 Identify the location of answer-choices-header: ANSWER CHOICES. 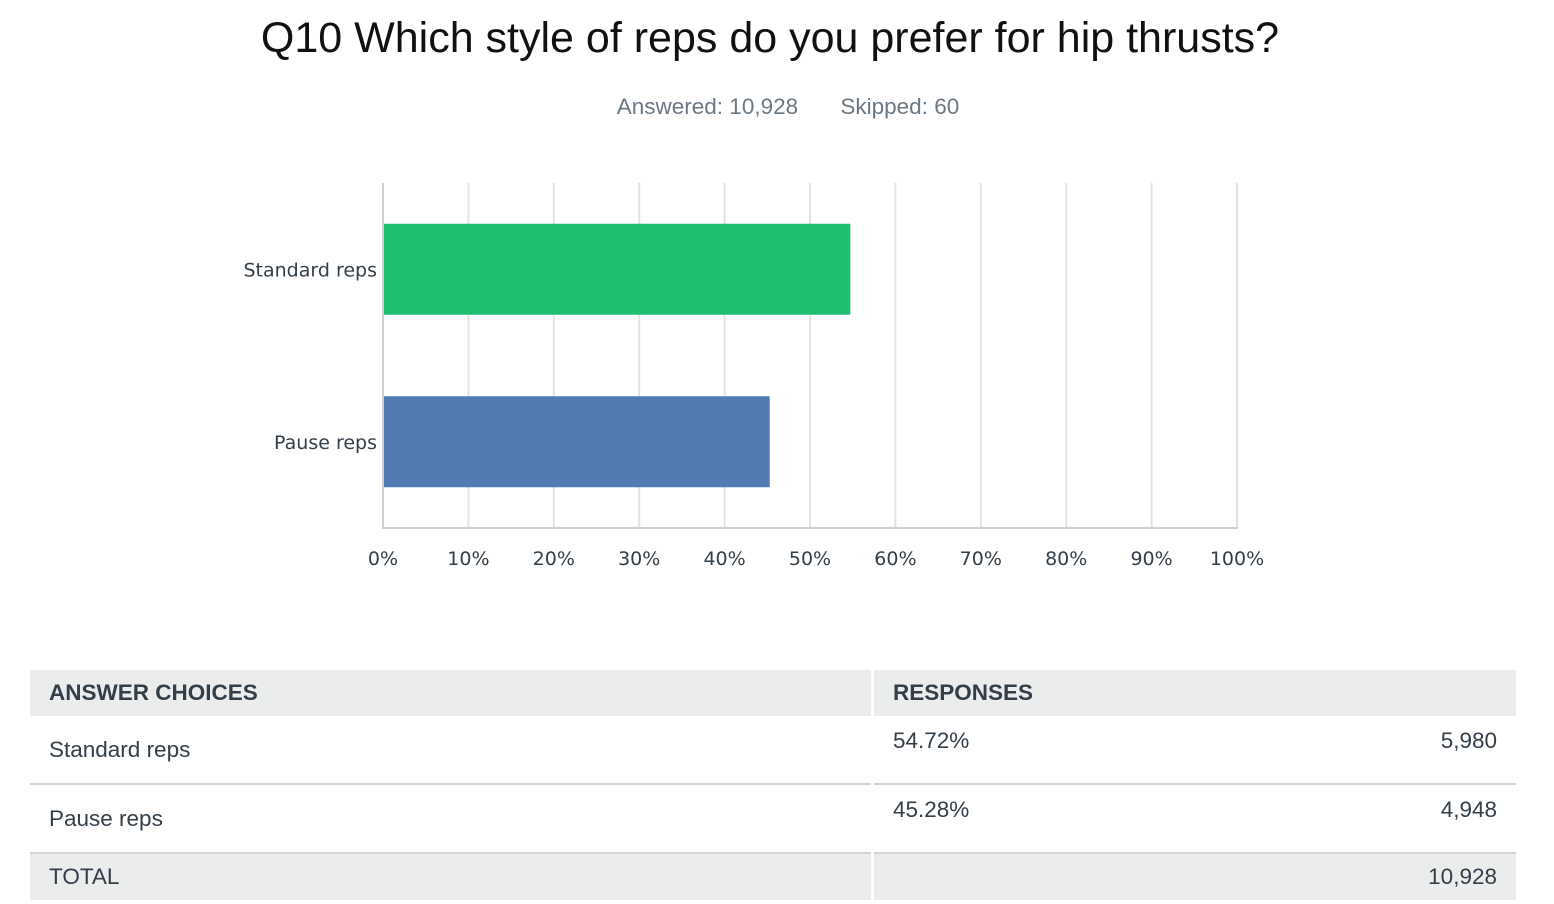
(452, 693).